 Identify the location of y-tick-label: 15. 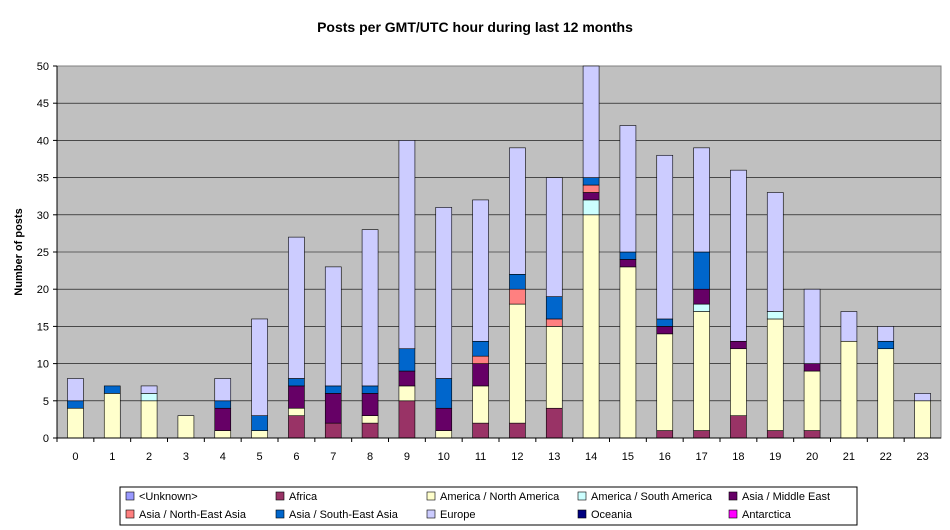
(43, 327).